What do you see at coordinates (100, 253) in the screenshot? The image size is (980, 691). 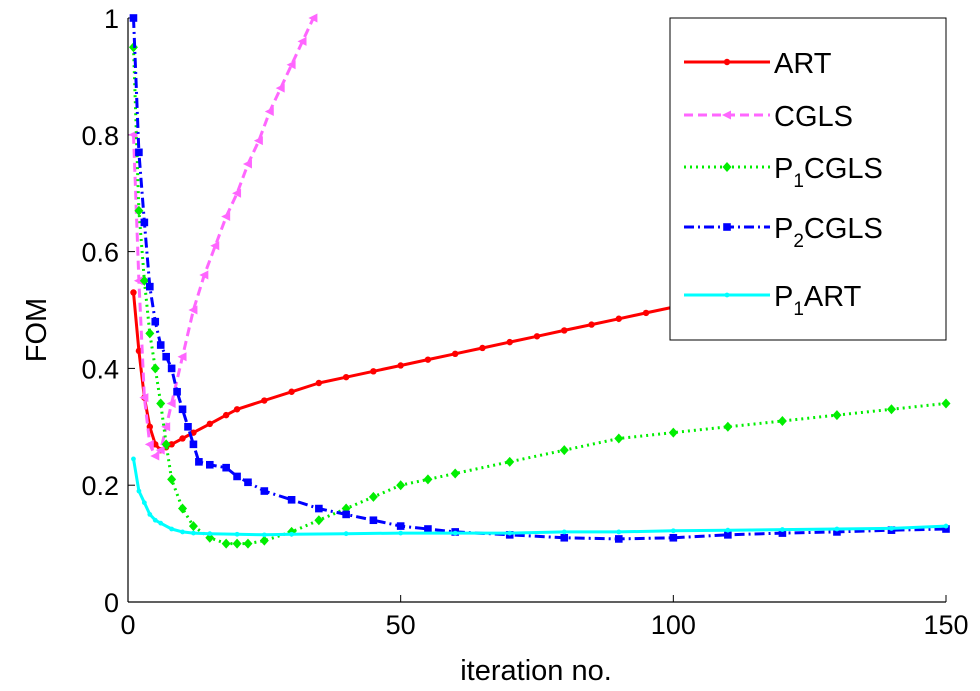 I see `y-tick-label: 0.6` at bounding box center [100, 253].